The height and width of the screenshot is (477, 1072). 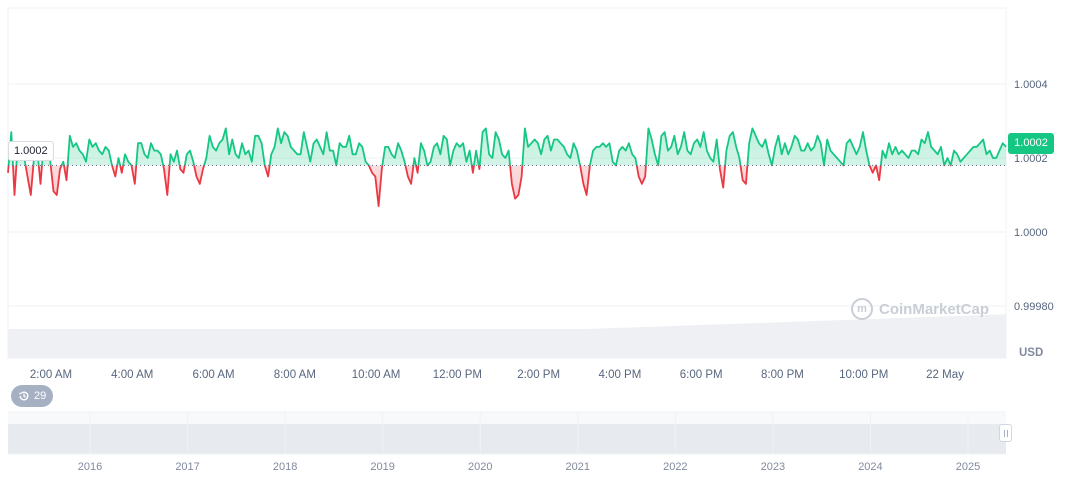 I want to click on x-tick-label: 12:00 PM, so click(x=457, y=375).